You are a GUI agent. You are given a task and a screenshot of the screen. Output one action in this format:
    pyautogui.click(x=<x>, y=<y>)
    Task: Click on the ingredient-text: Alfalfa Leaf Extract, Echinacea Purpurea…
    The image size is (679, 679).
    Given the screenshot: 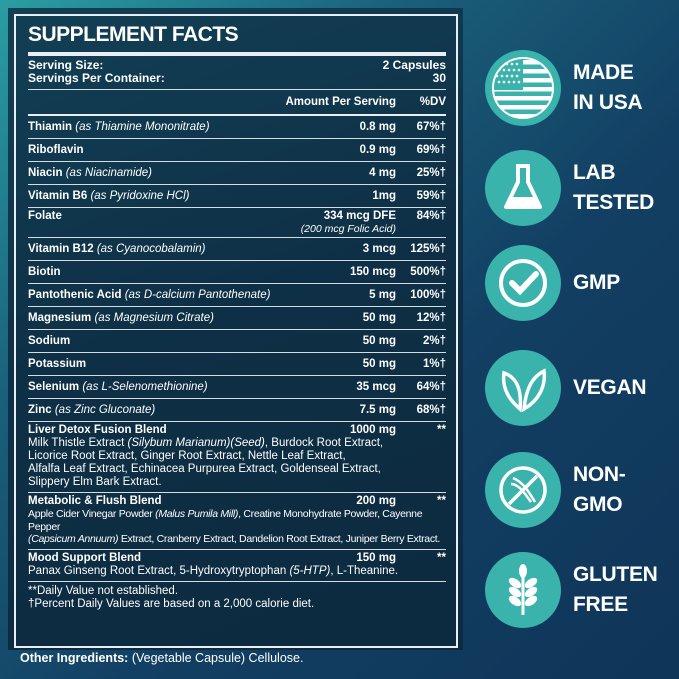 What is the action you would take?
    pyautogui.click(x=204, y=469)
    